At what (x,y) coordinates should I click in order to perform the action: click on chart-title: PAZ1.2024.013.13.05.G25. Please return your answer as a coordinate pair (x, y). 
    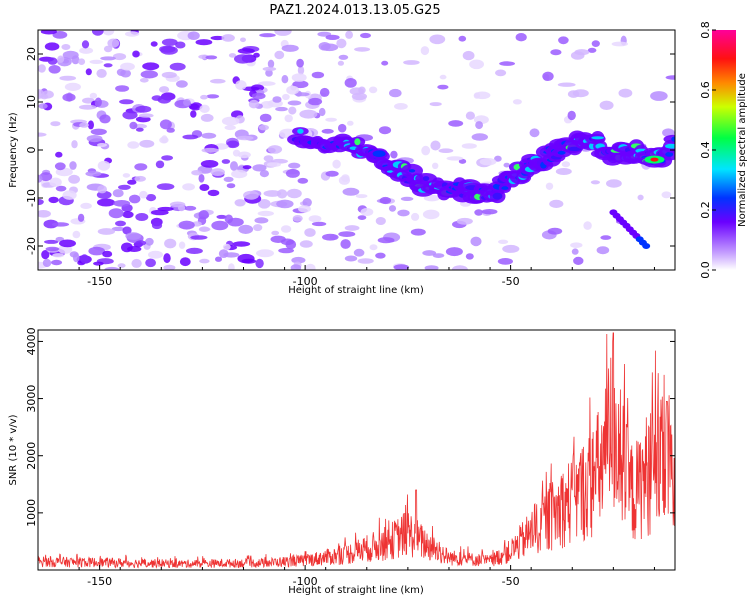
    Looking at the image, I should click on (354, 10).